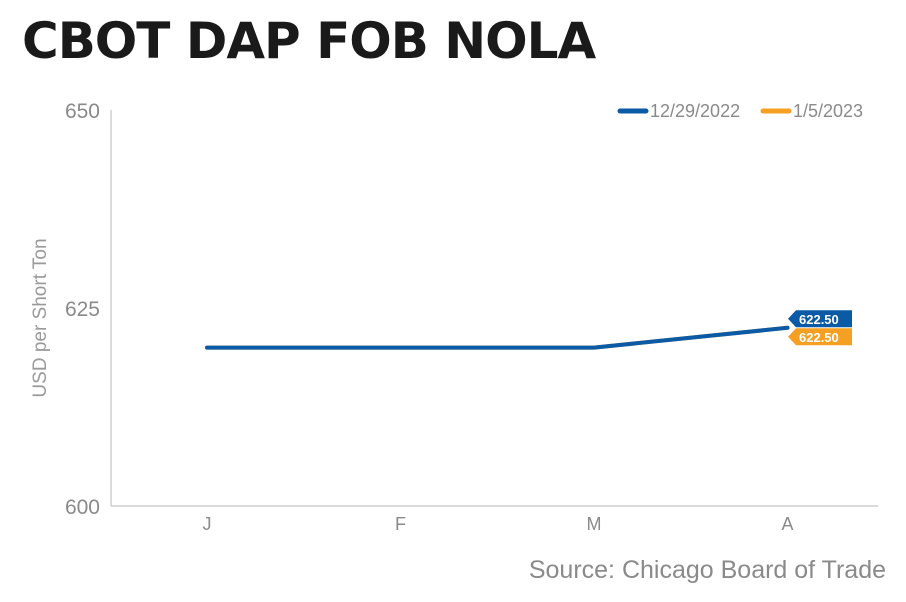 The width and height of the screenshot is (906, 602). I want to click on data-label-0: 622.50, so click(819, 319).